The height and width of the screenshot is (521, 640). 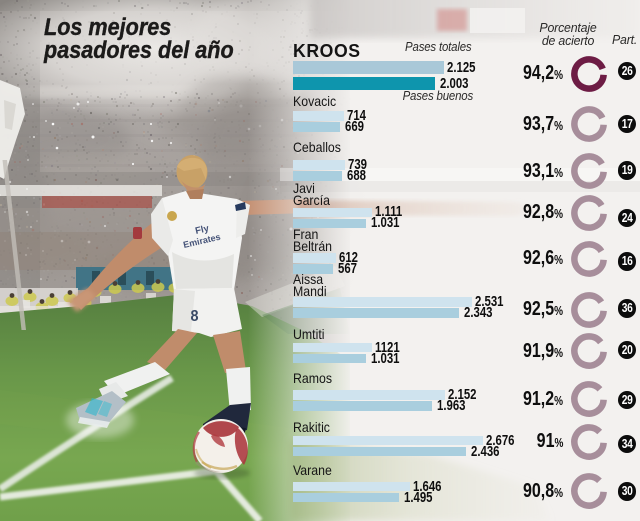 What do you see at coordinates (202, 230) in the screenshot?
I see `svg-text: Fly` at bounding box center [202, 230].